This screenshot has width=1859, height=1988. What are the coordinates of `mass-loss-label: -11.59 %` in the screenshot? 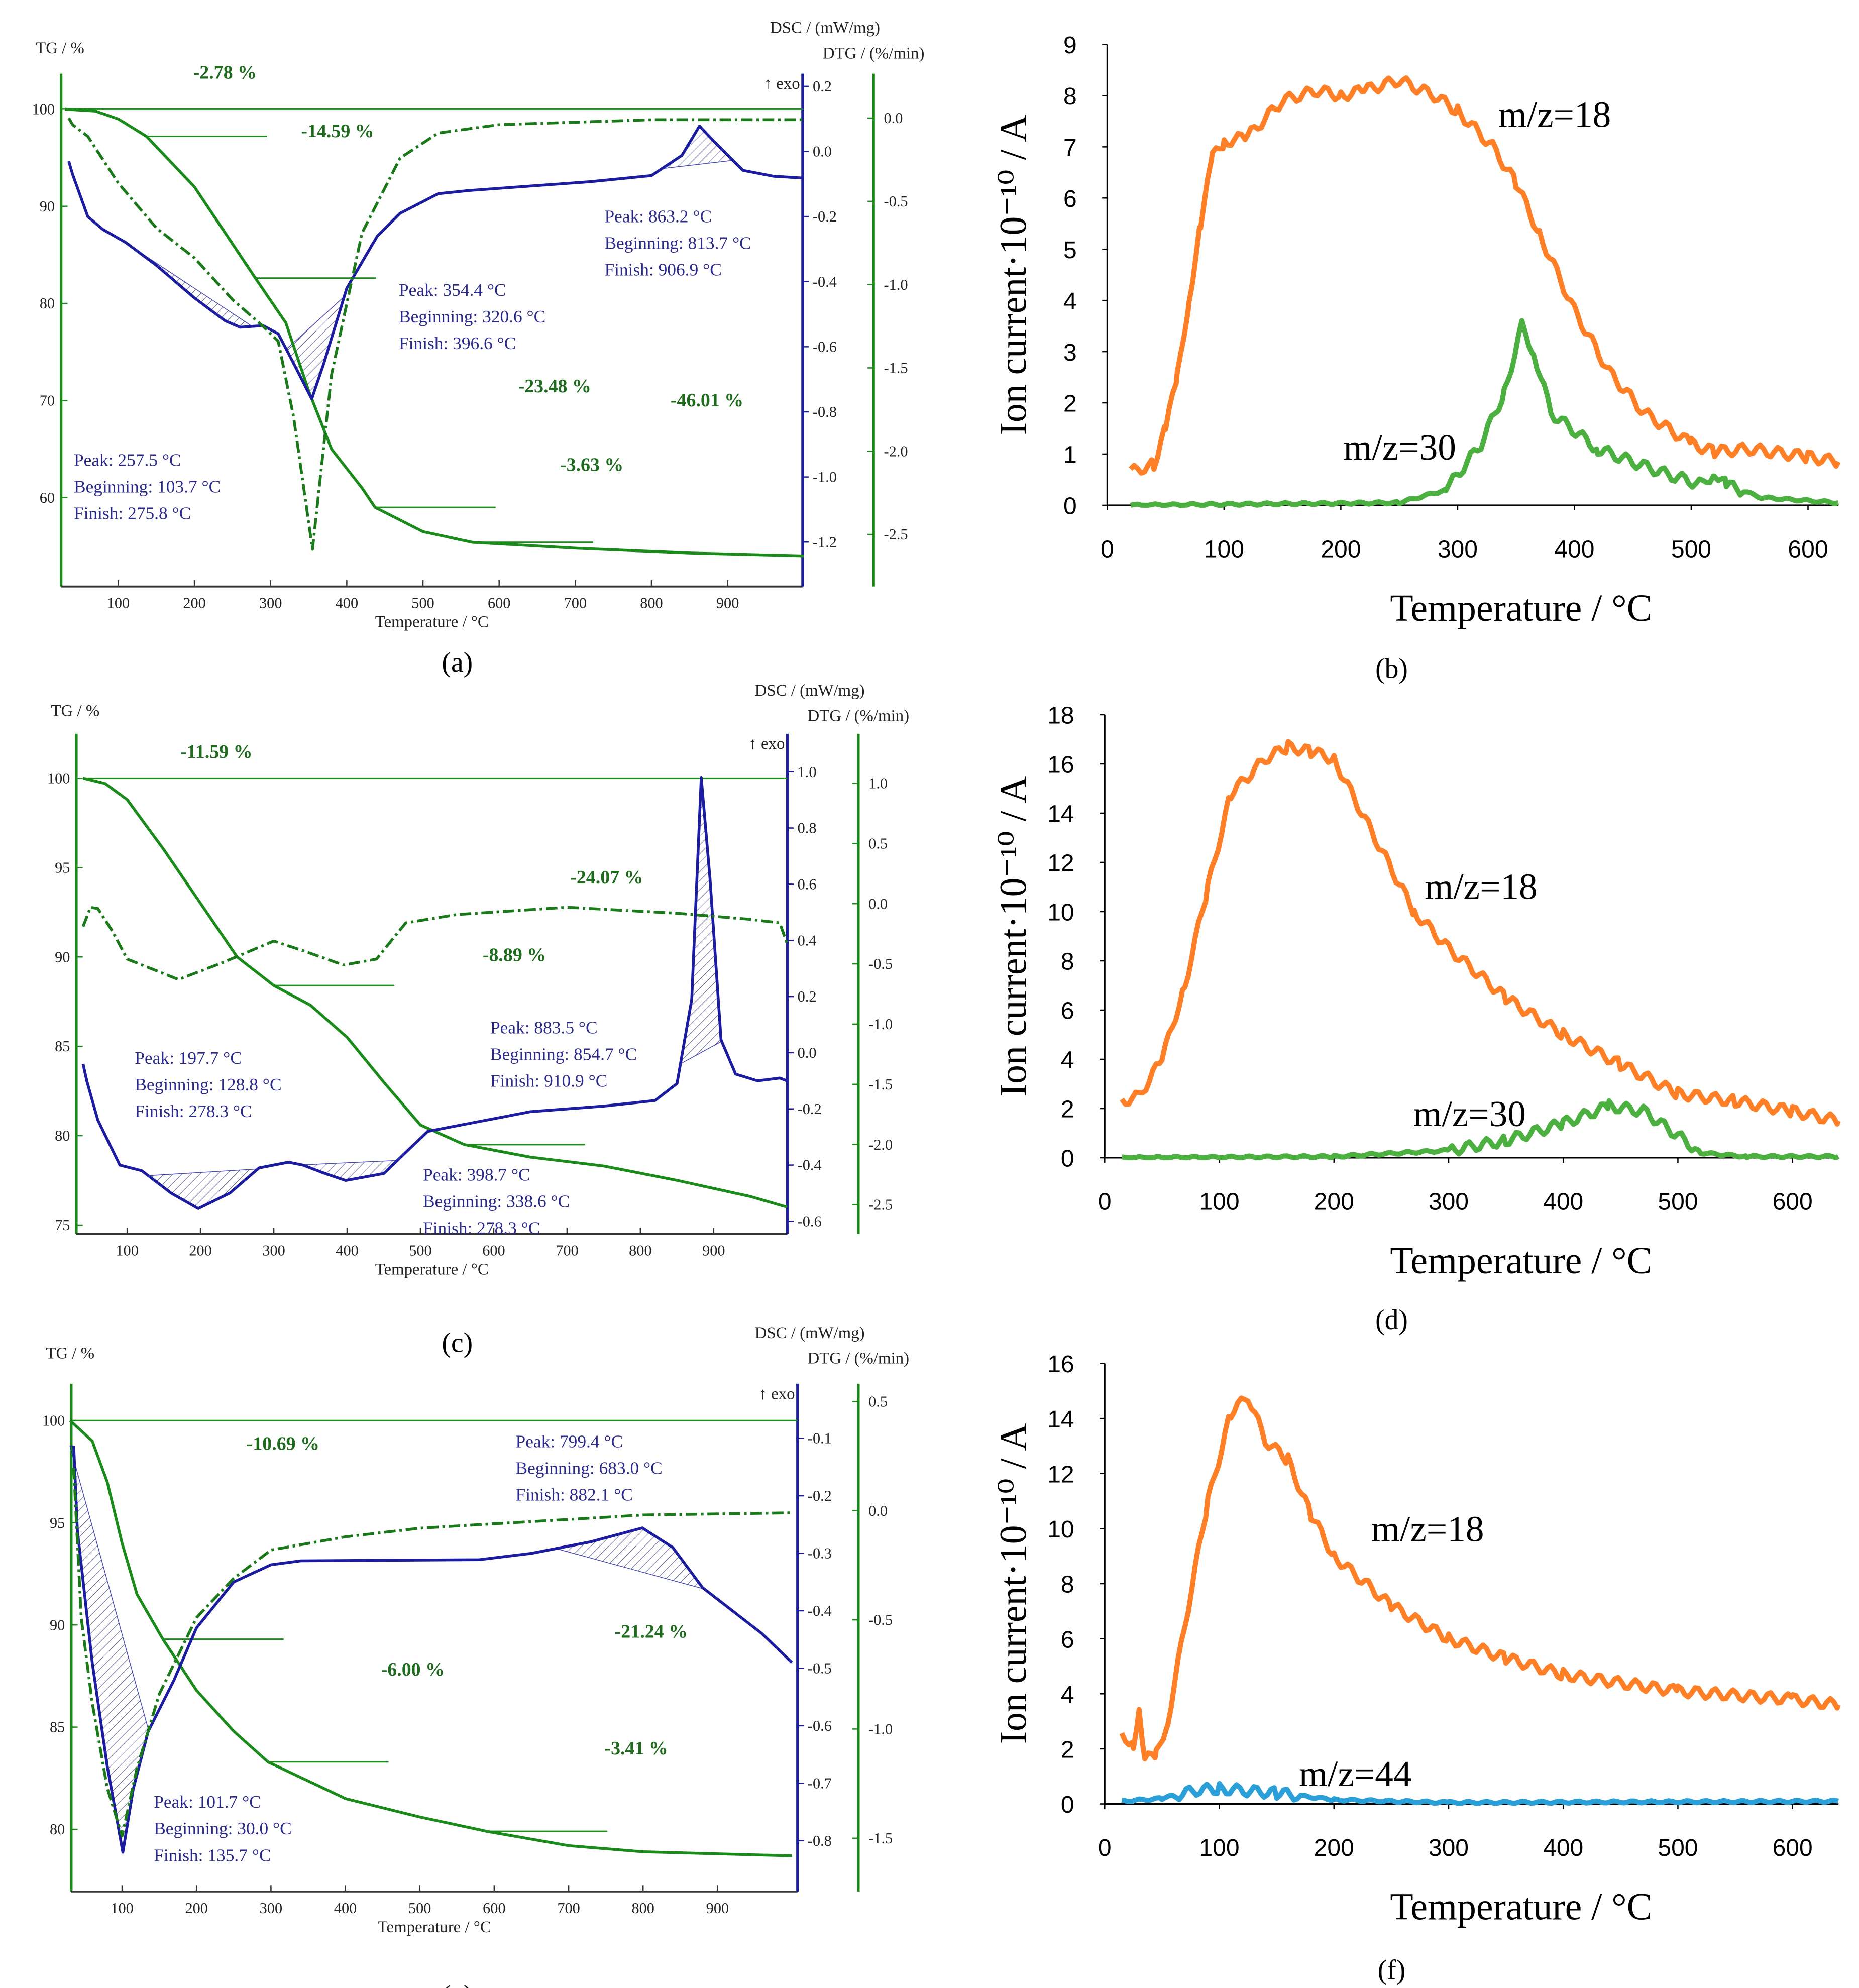 It's located at (216, 751).